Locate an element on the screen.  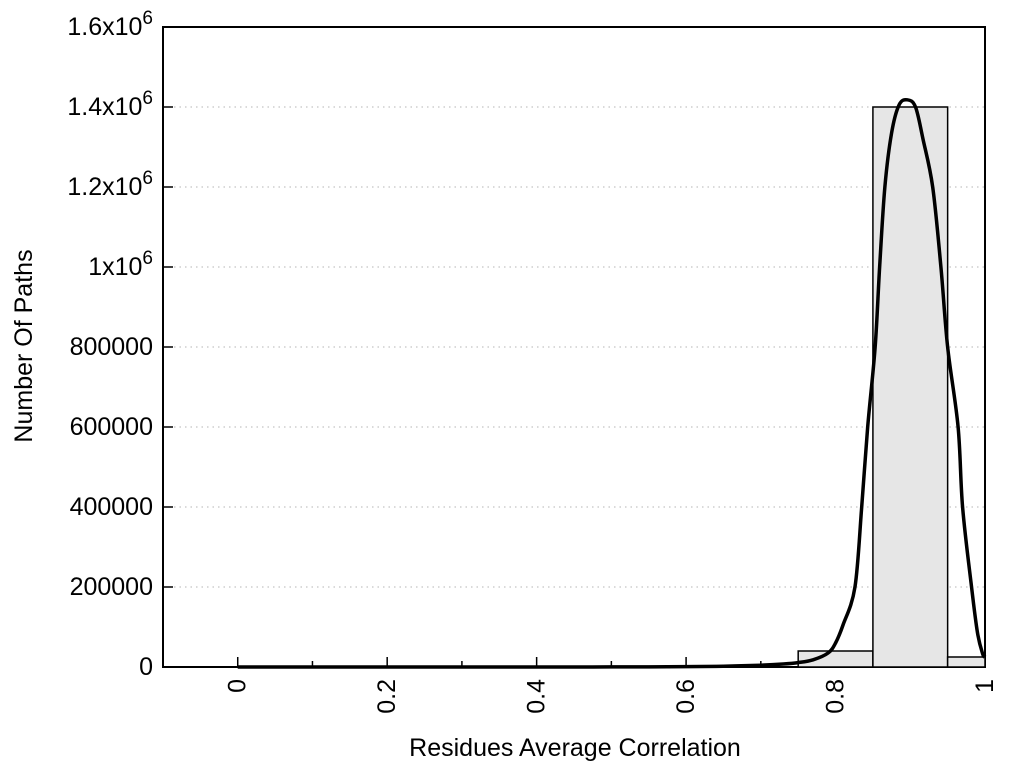
x-tick-label: 0.6 is located at coordinates (686, 696).